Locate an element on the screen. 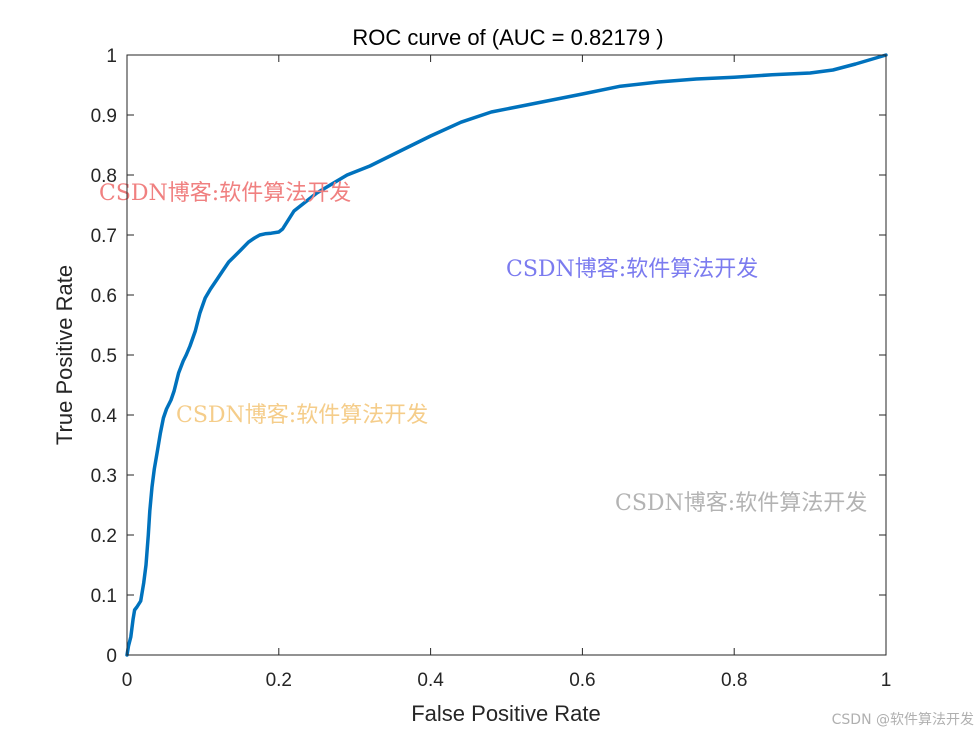 This screenshot has width=980, height=735. y-axis-label: True Positive Rate is located at coordinates (64, 355).